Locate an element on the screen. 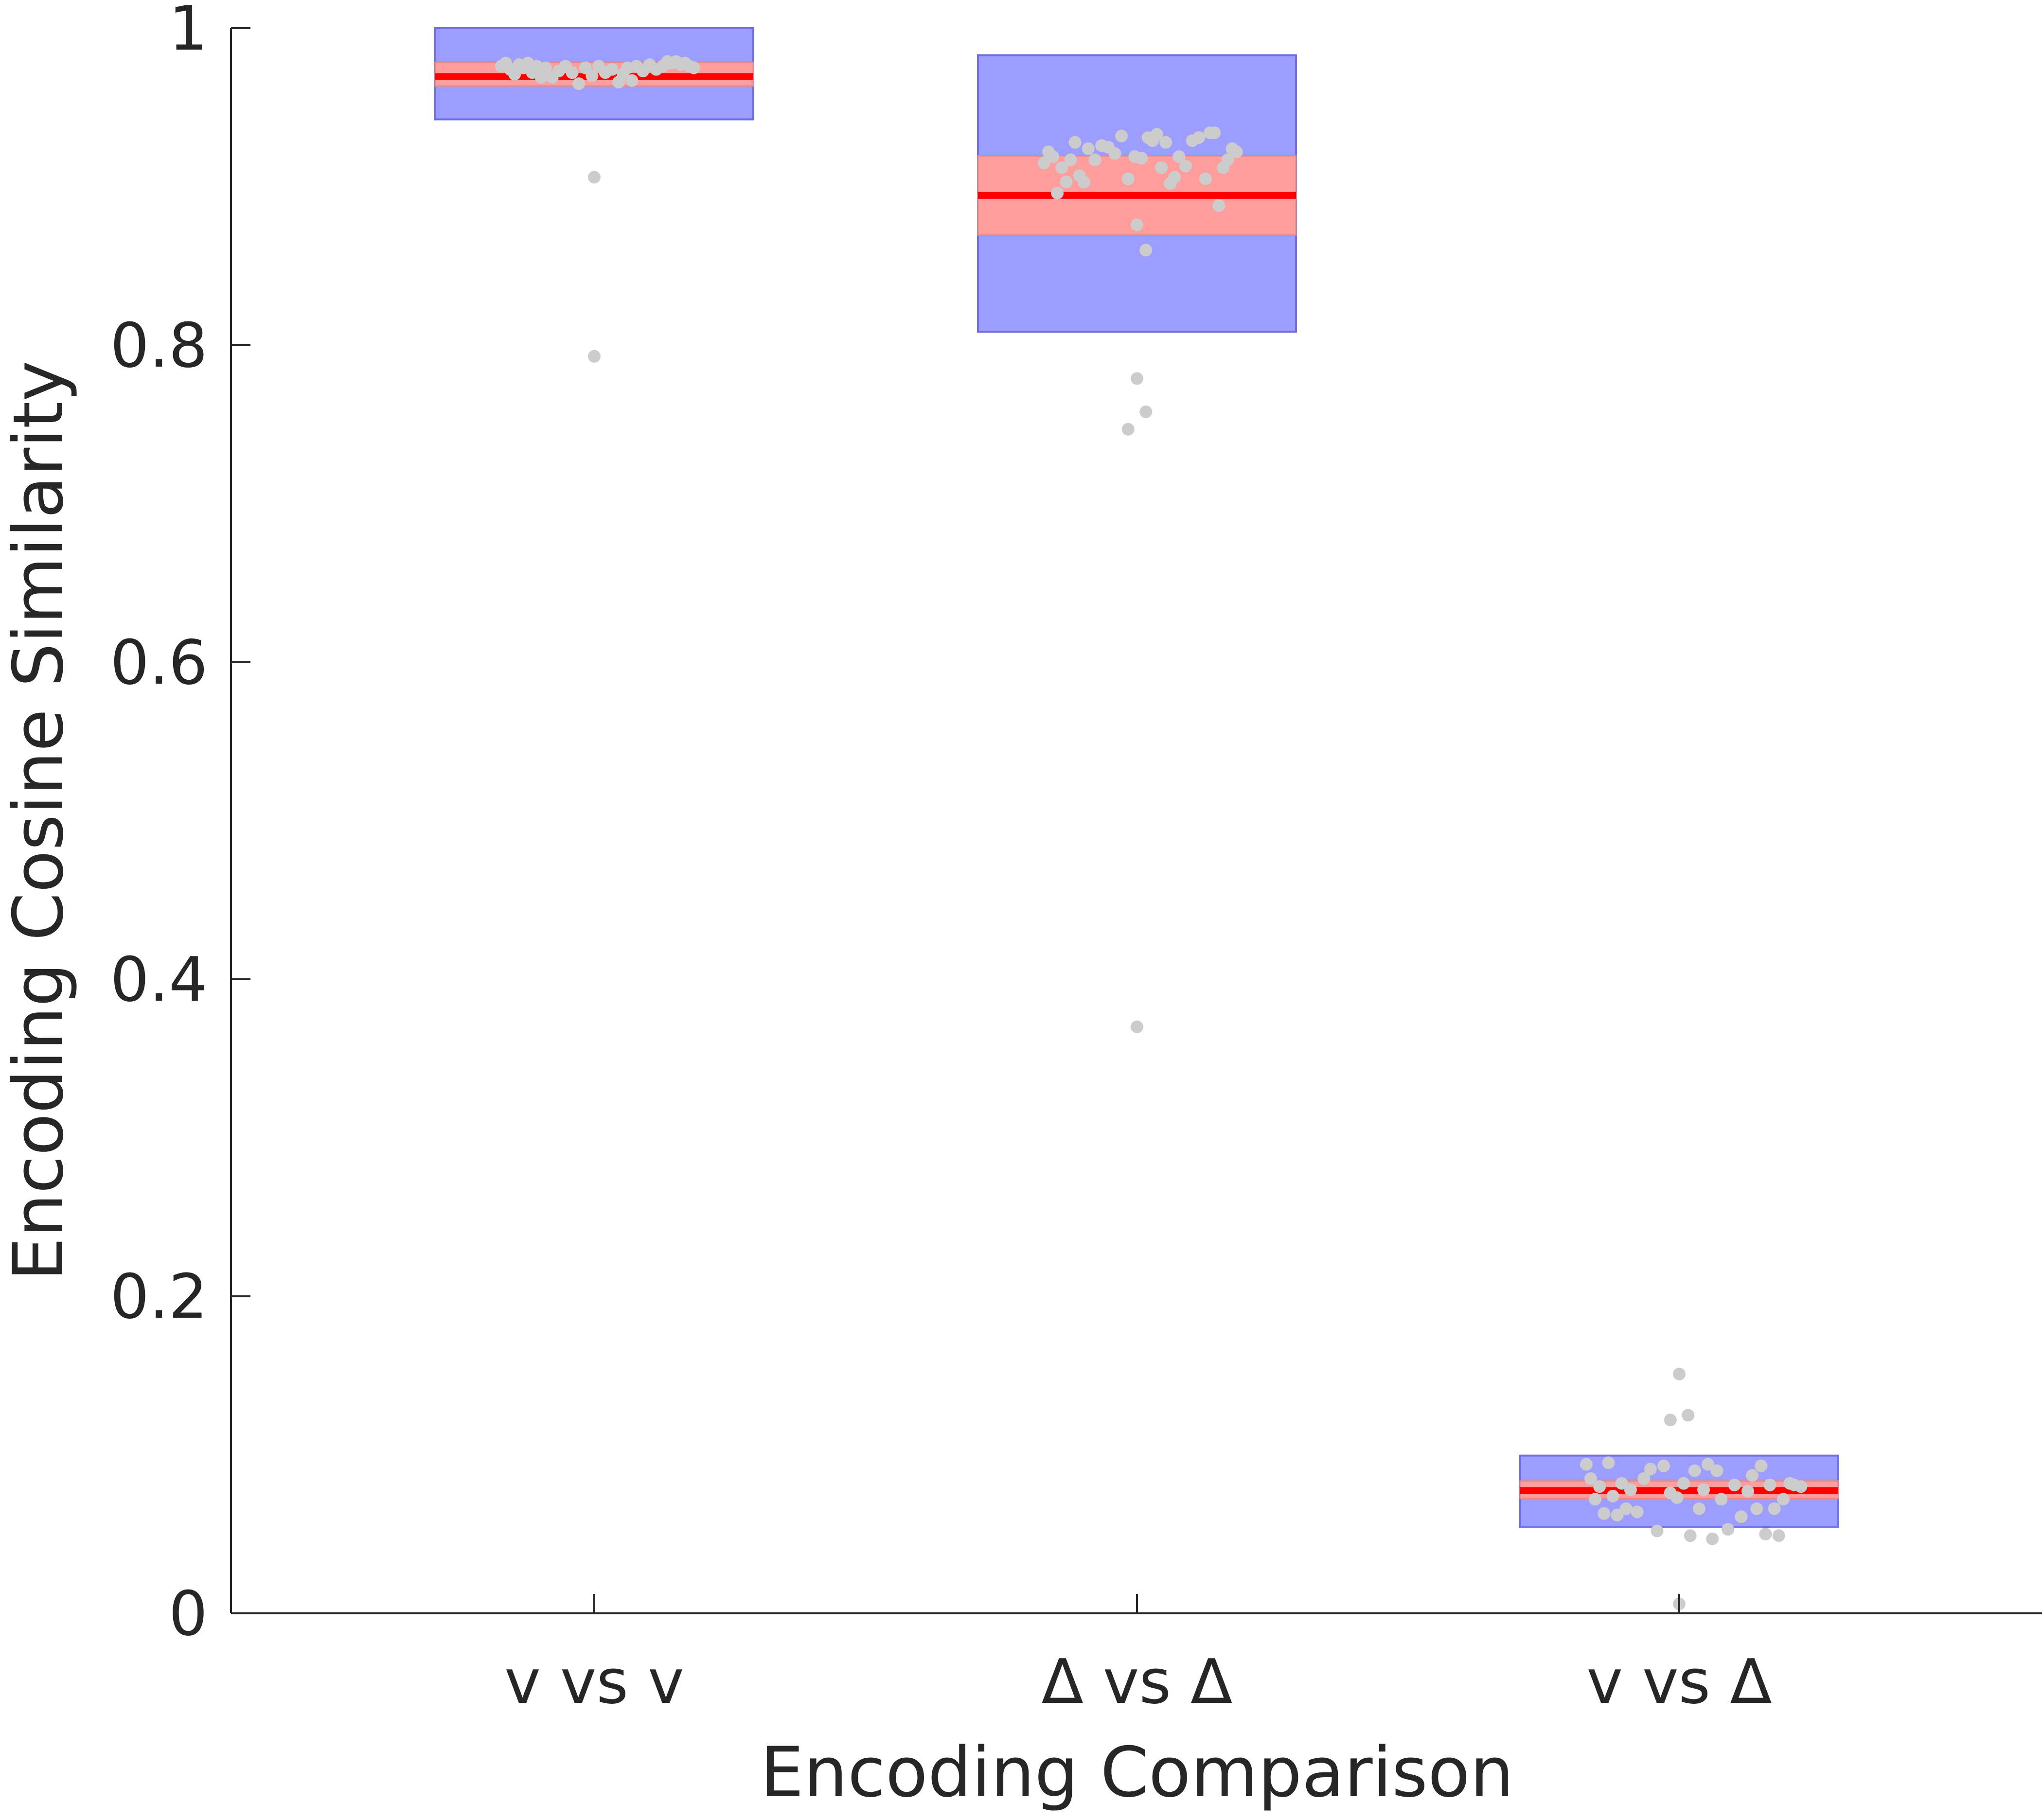 This screenshot has height=1820, width=2042. y-tick-label: 0.2 is located at coordinates (159, 1296).